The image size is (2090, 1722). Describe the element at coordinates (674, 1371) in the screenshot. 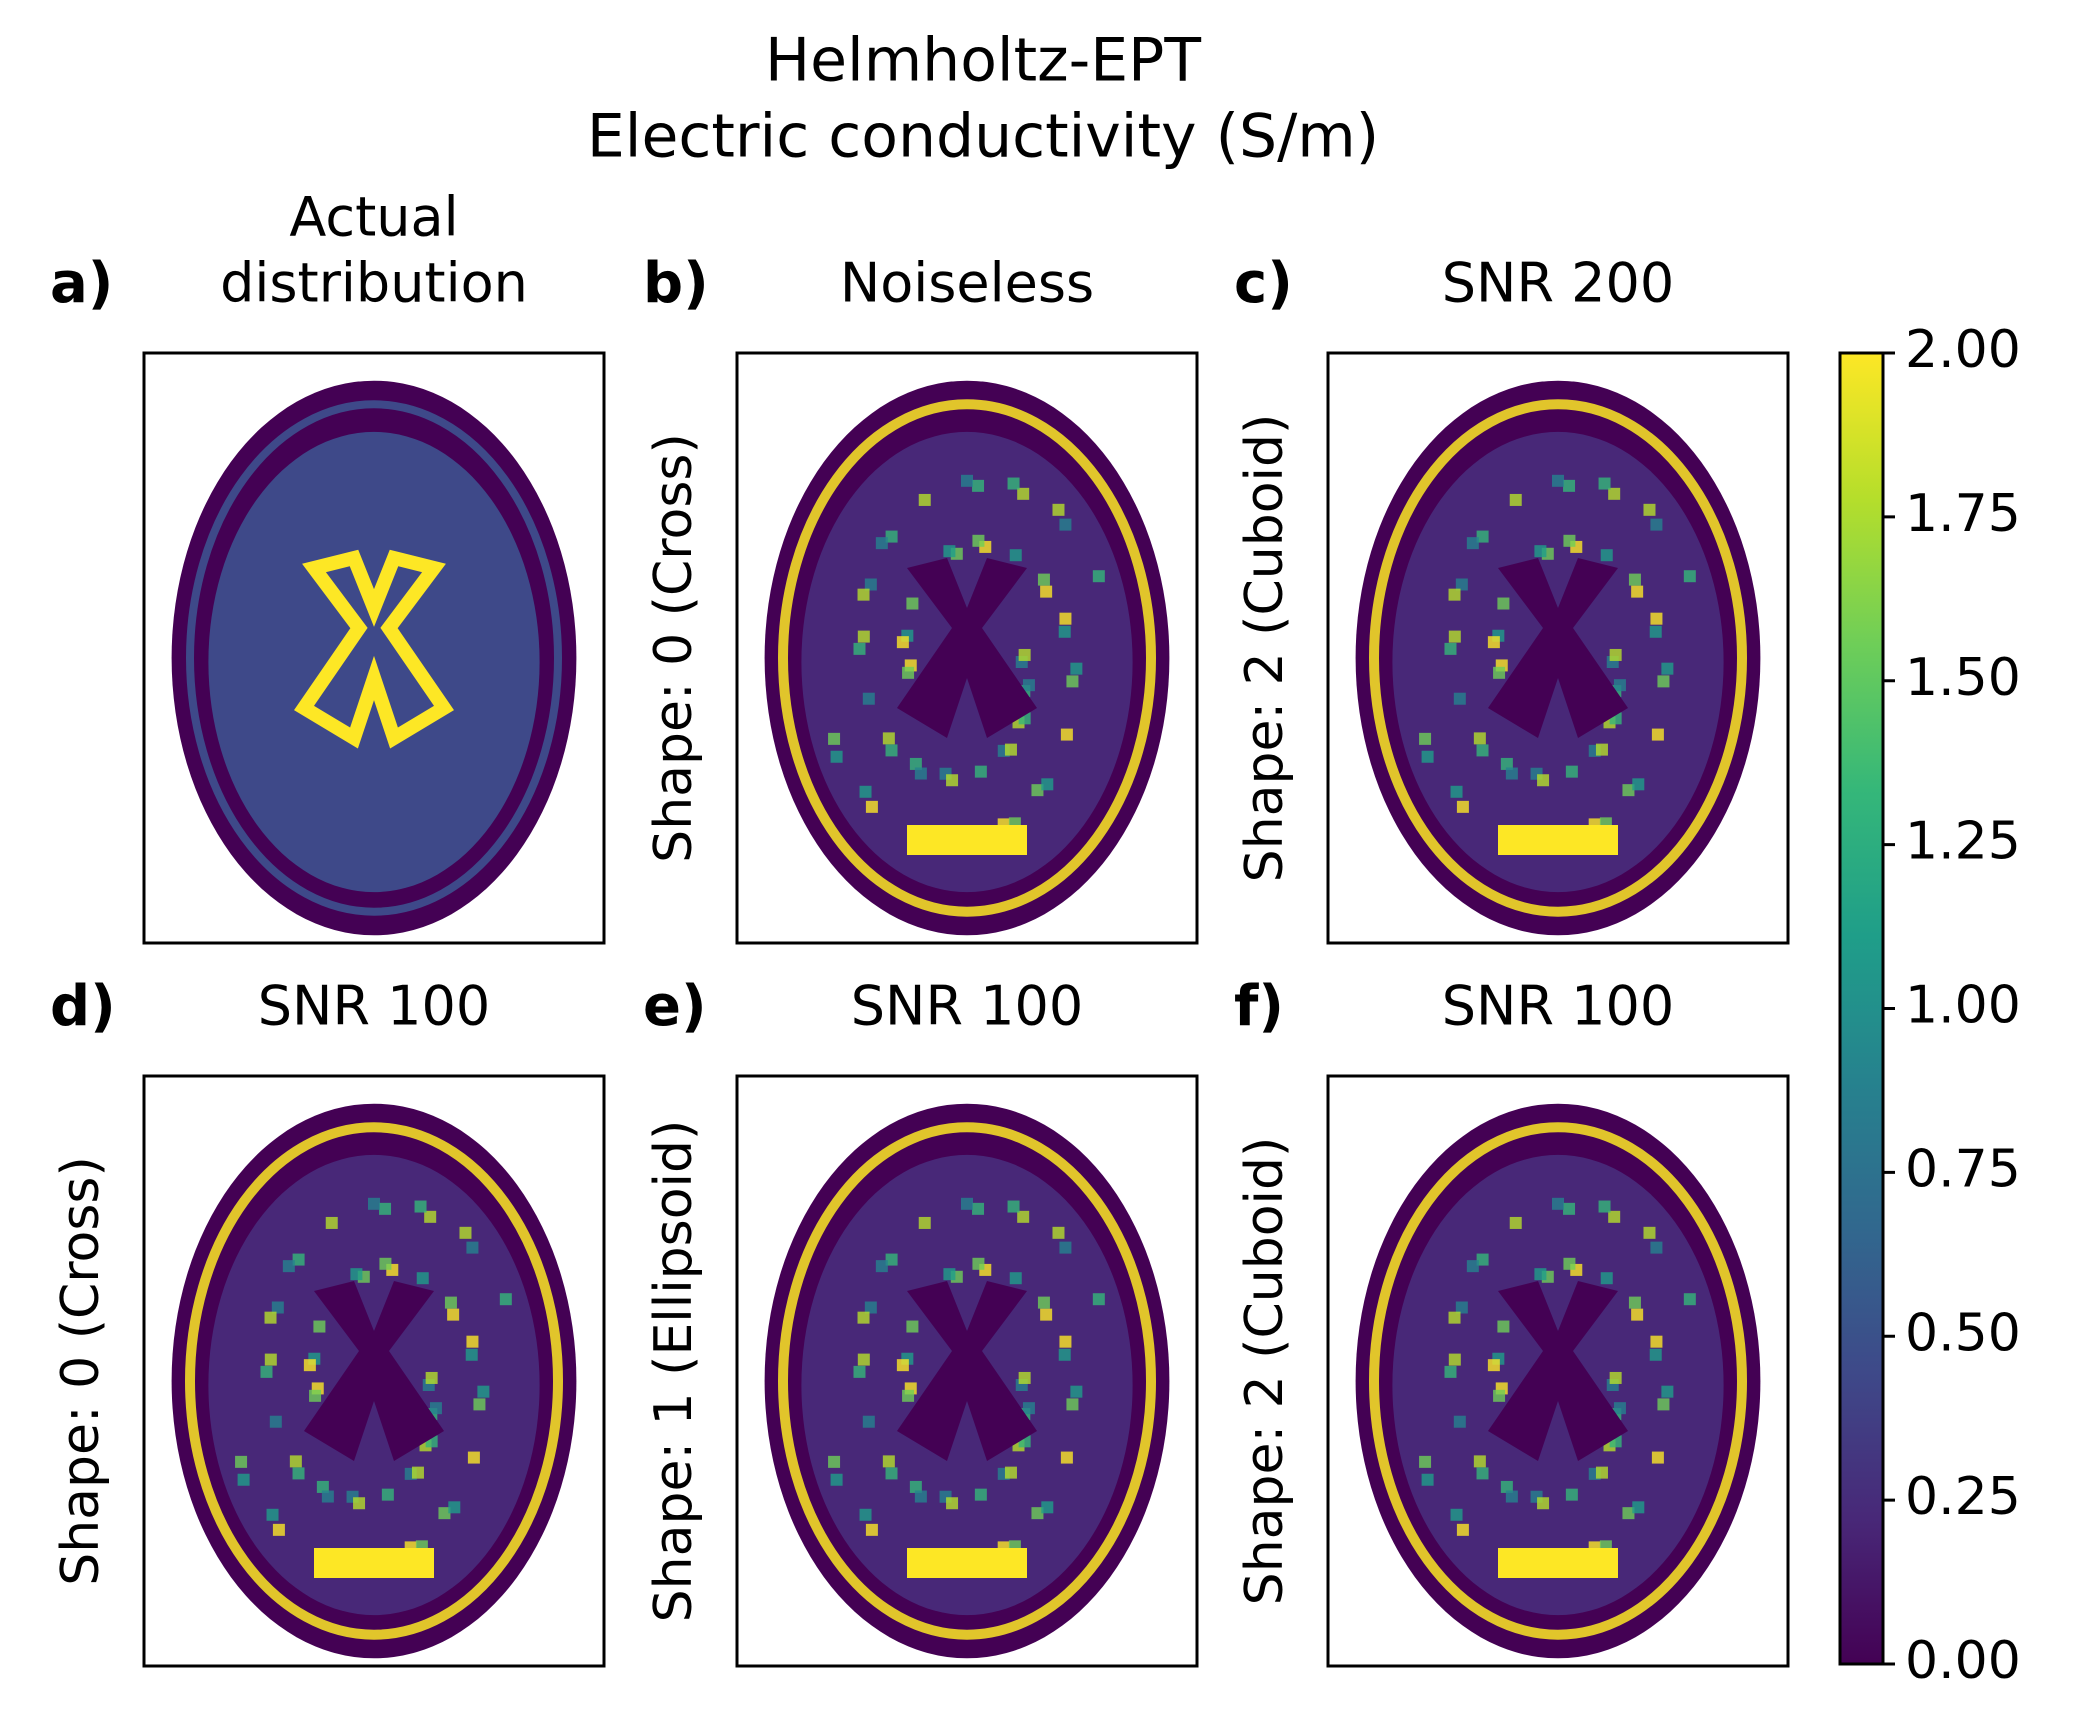

I see `panel-ylabel: Shape: 1 (Ellipsoid)` at that location.